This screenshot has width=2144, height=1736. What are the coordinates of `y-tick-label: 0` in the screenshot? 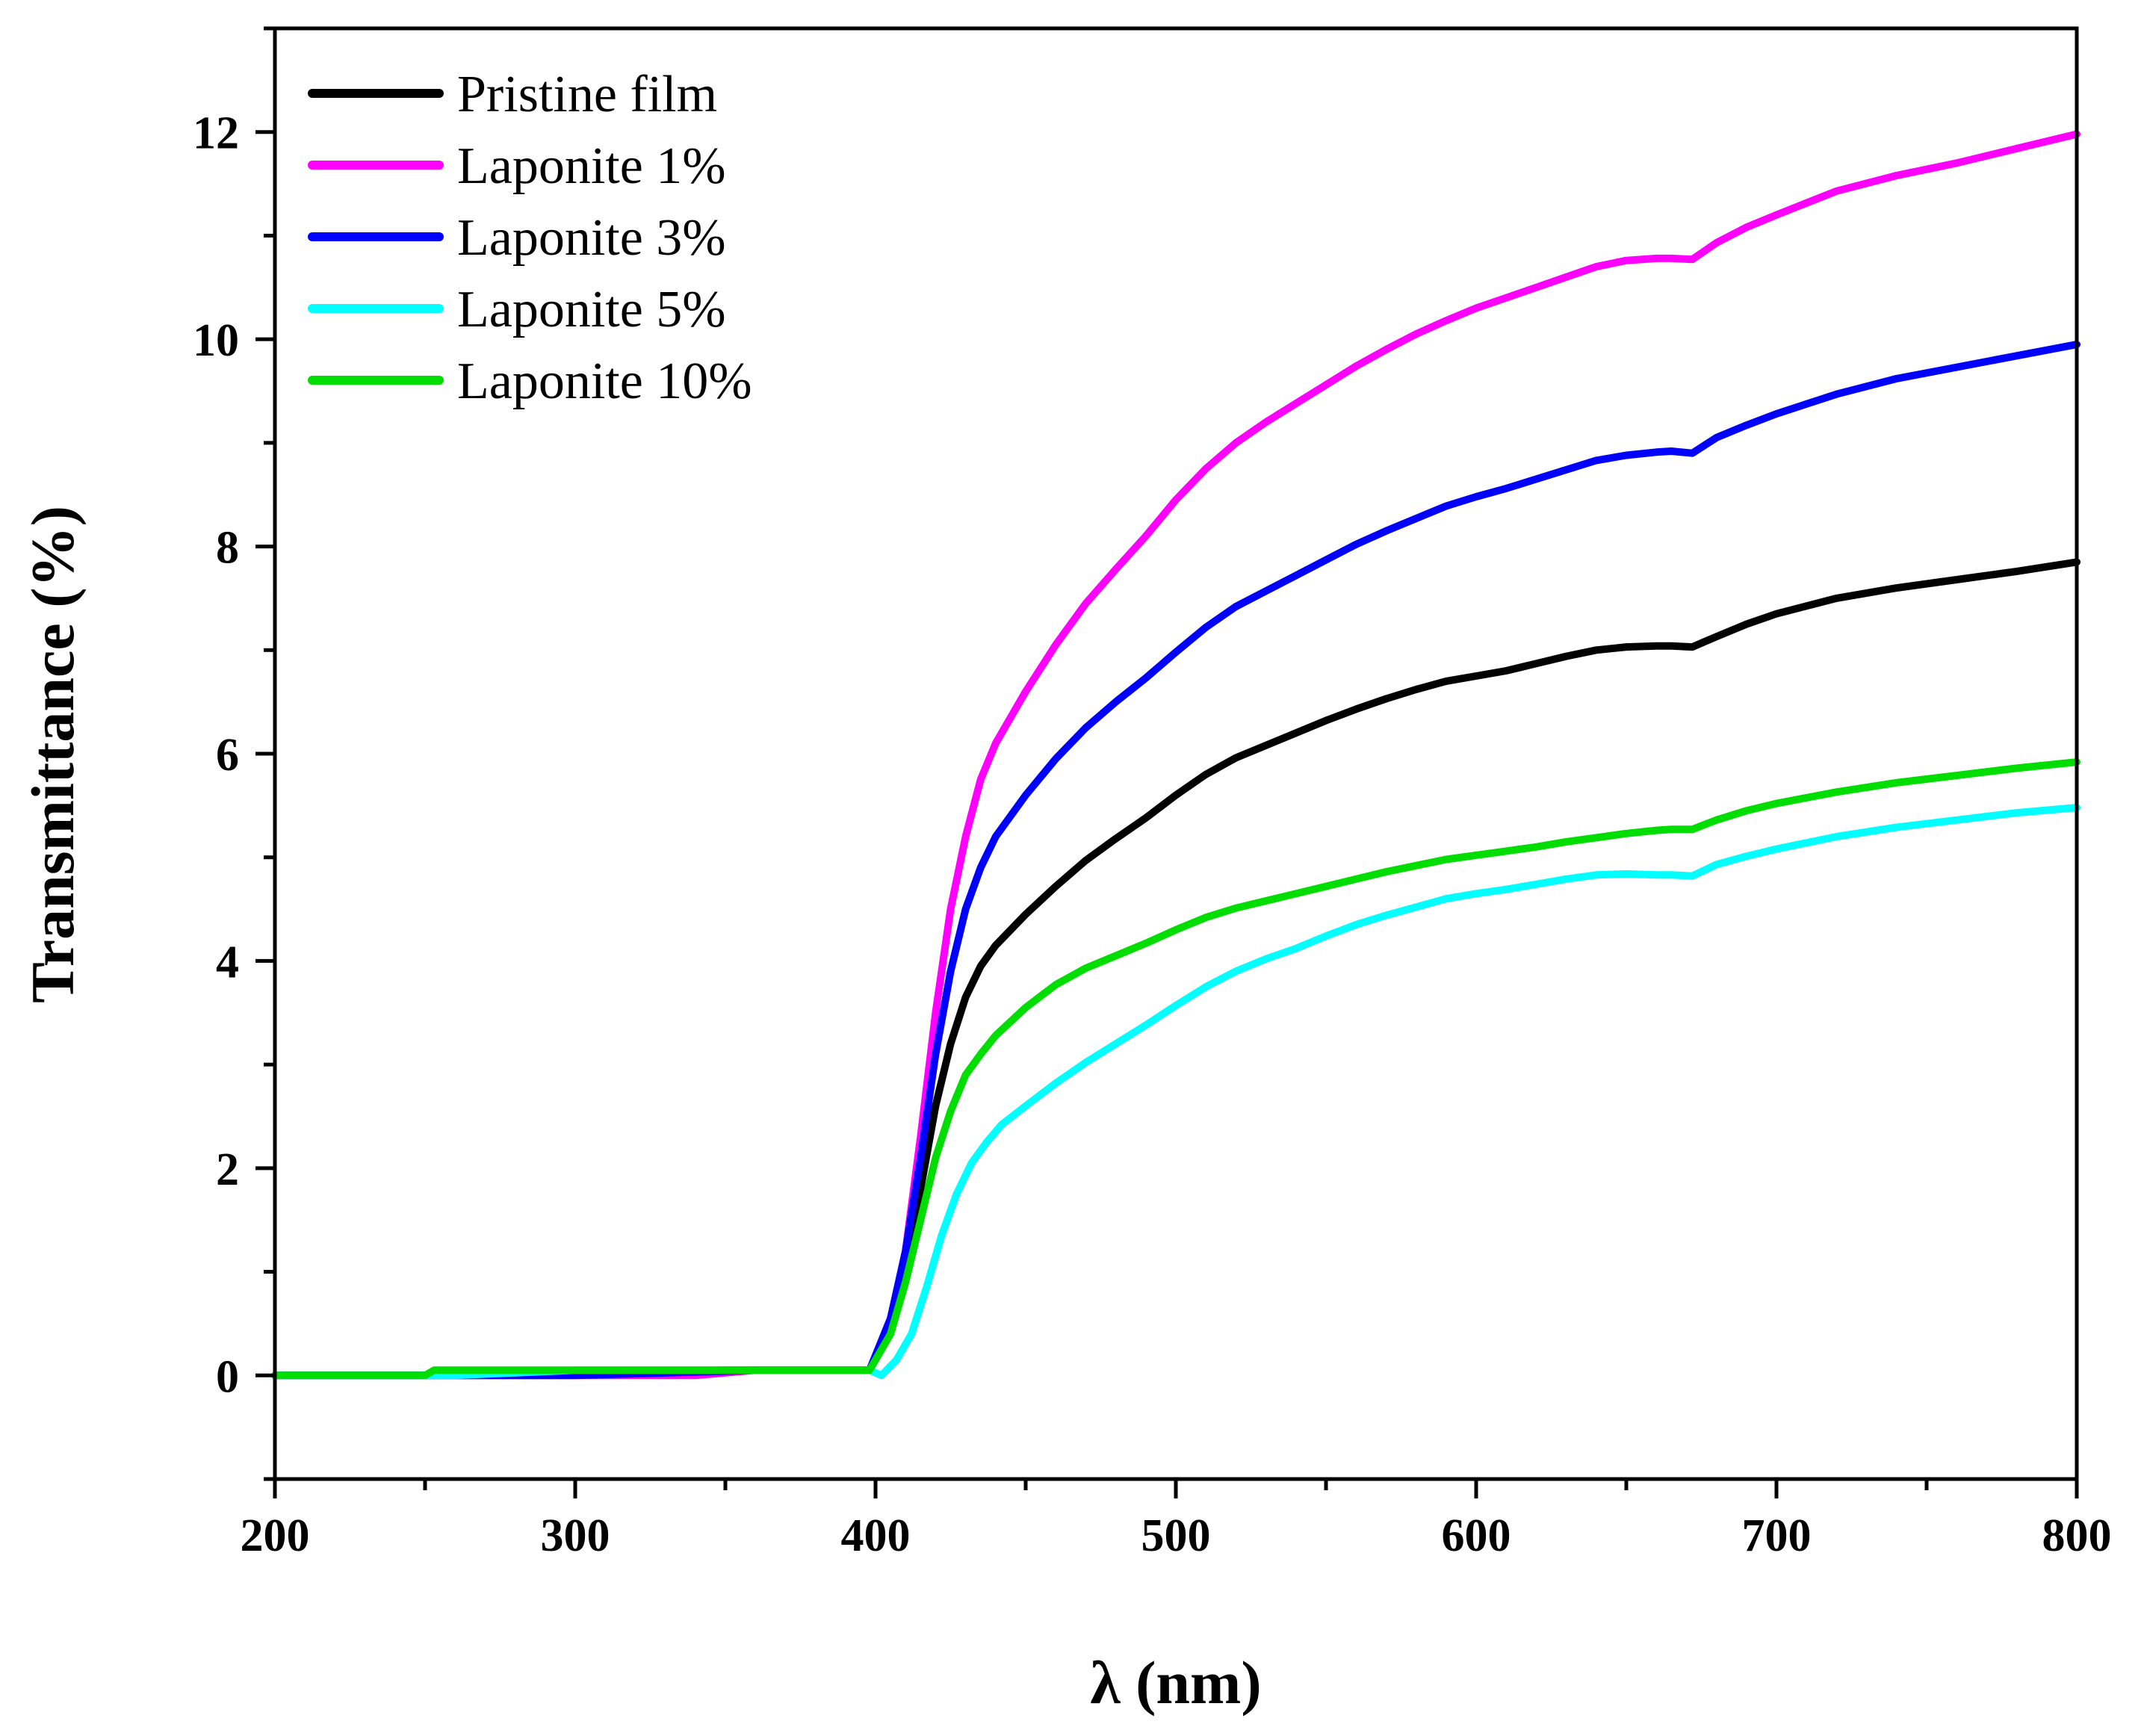 It's located at (228, 1376).